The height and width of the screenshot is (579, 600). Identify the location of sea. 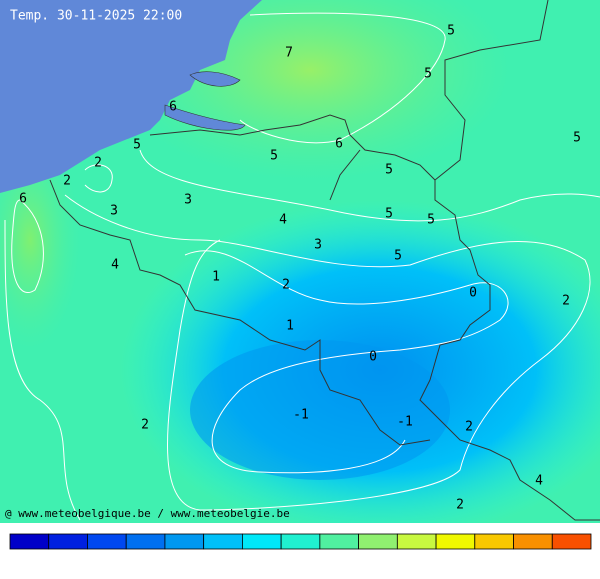
(131, 96).